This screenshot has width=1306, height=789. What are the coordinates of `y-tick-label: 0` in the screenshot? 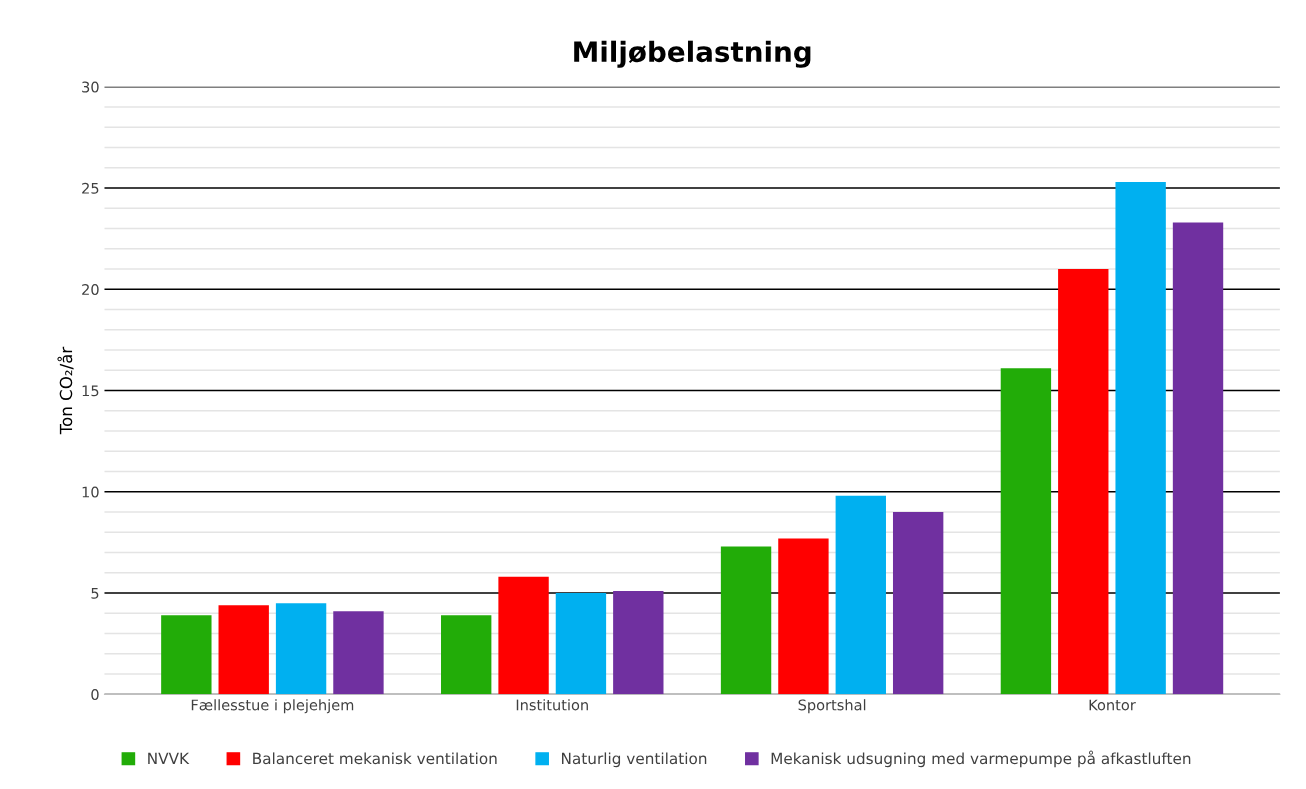 It's located at (95, 695).